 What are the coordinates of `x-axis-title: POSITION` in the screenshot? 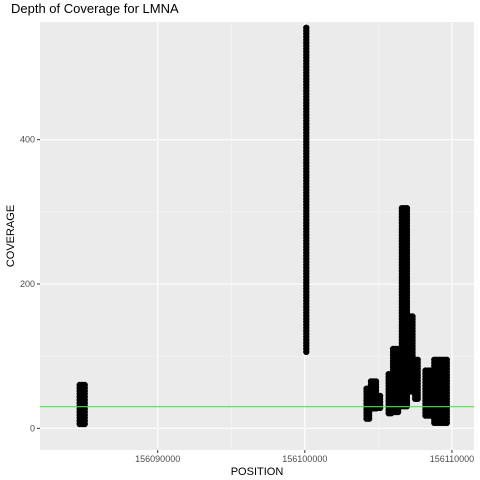 It's located at (257, 472).